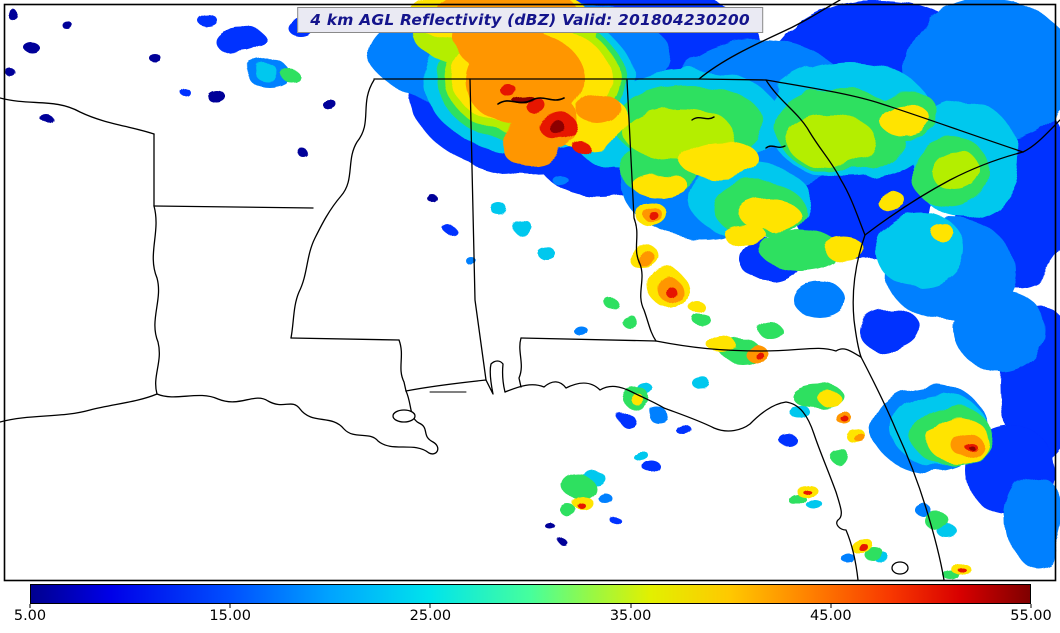 This screenshot has height=633, width=1060. Describe the element at coordinates (758, 349) in the screenshot. I see `border-fl-ga` at that location.